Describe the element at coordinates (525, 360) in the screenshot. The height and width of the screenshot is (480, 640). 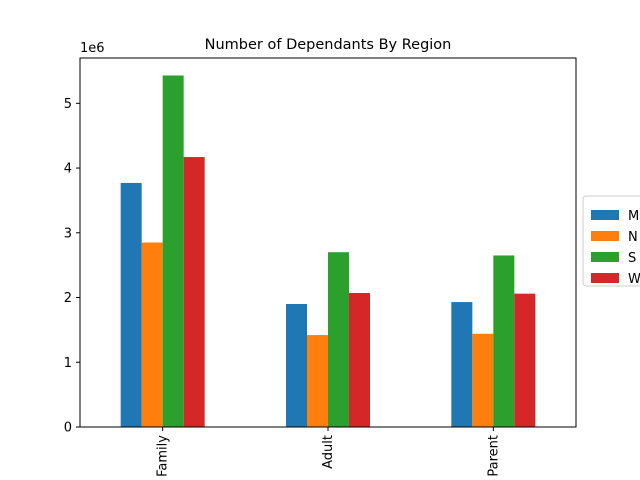
I see `bar-W-parent` at that location.